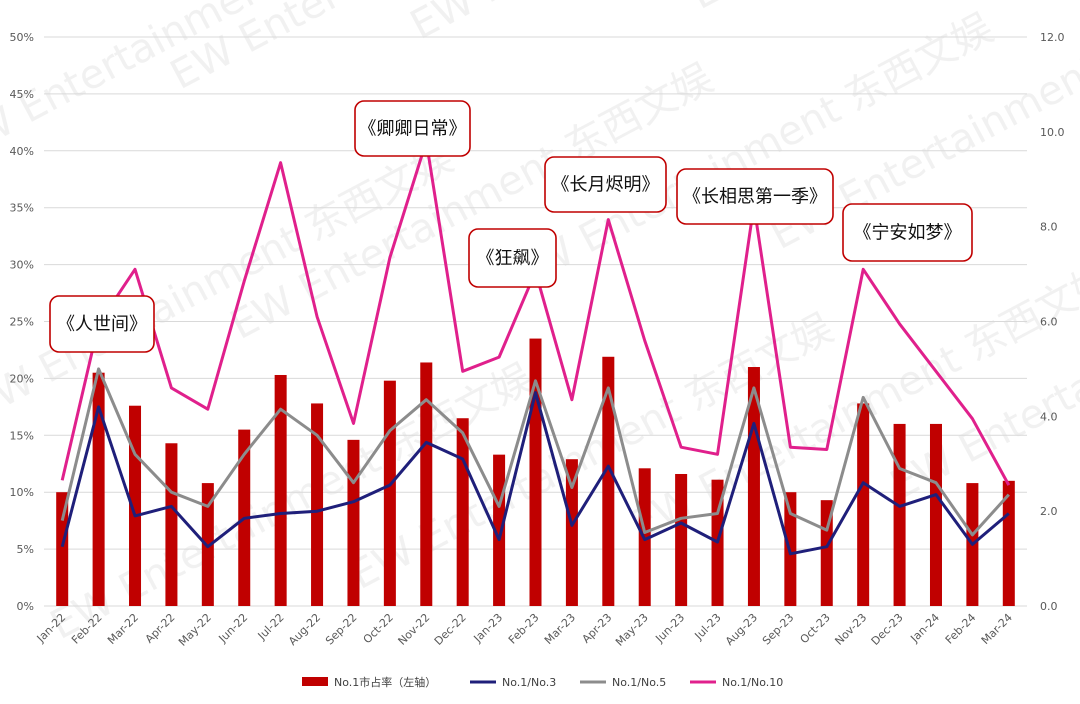  Describe the element at coordinates (632, 630) in the screenshot. I see `x-tick-label: May-23` at that location.